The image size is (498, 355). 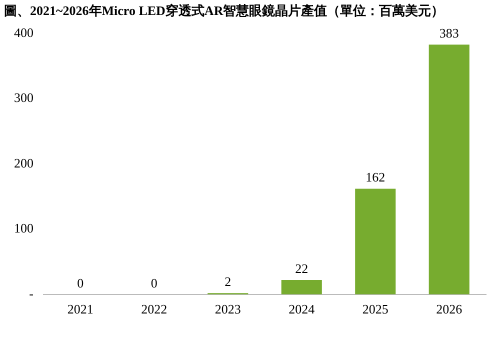 What do you see at coordinates (376, 177) in the screenshot?
I see `data-label: 162` at bounding box center [376, 177].